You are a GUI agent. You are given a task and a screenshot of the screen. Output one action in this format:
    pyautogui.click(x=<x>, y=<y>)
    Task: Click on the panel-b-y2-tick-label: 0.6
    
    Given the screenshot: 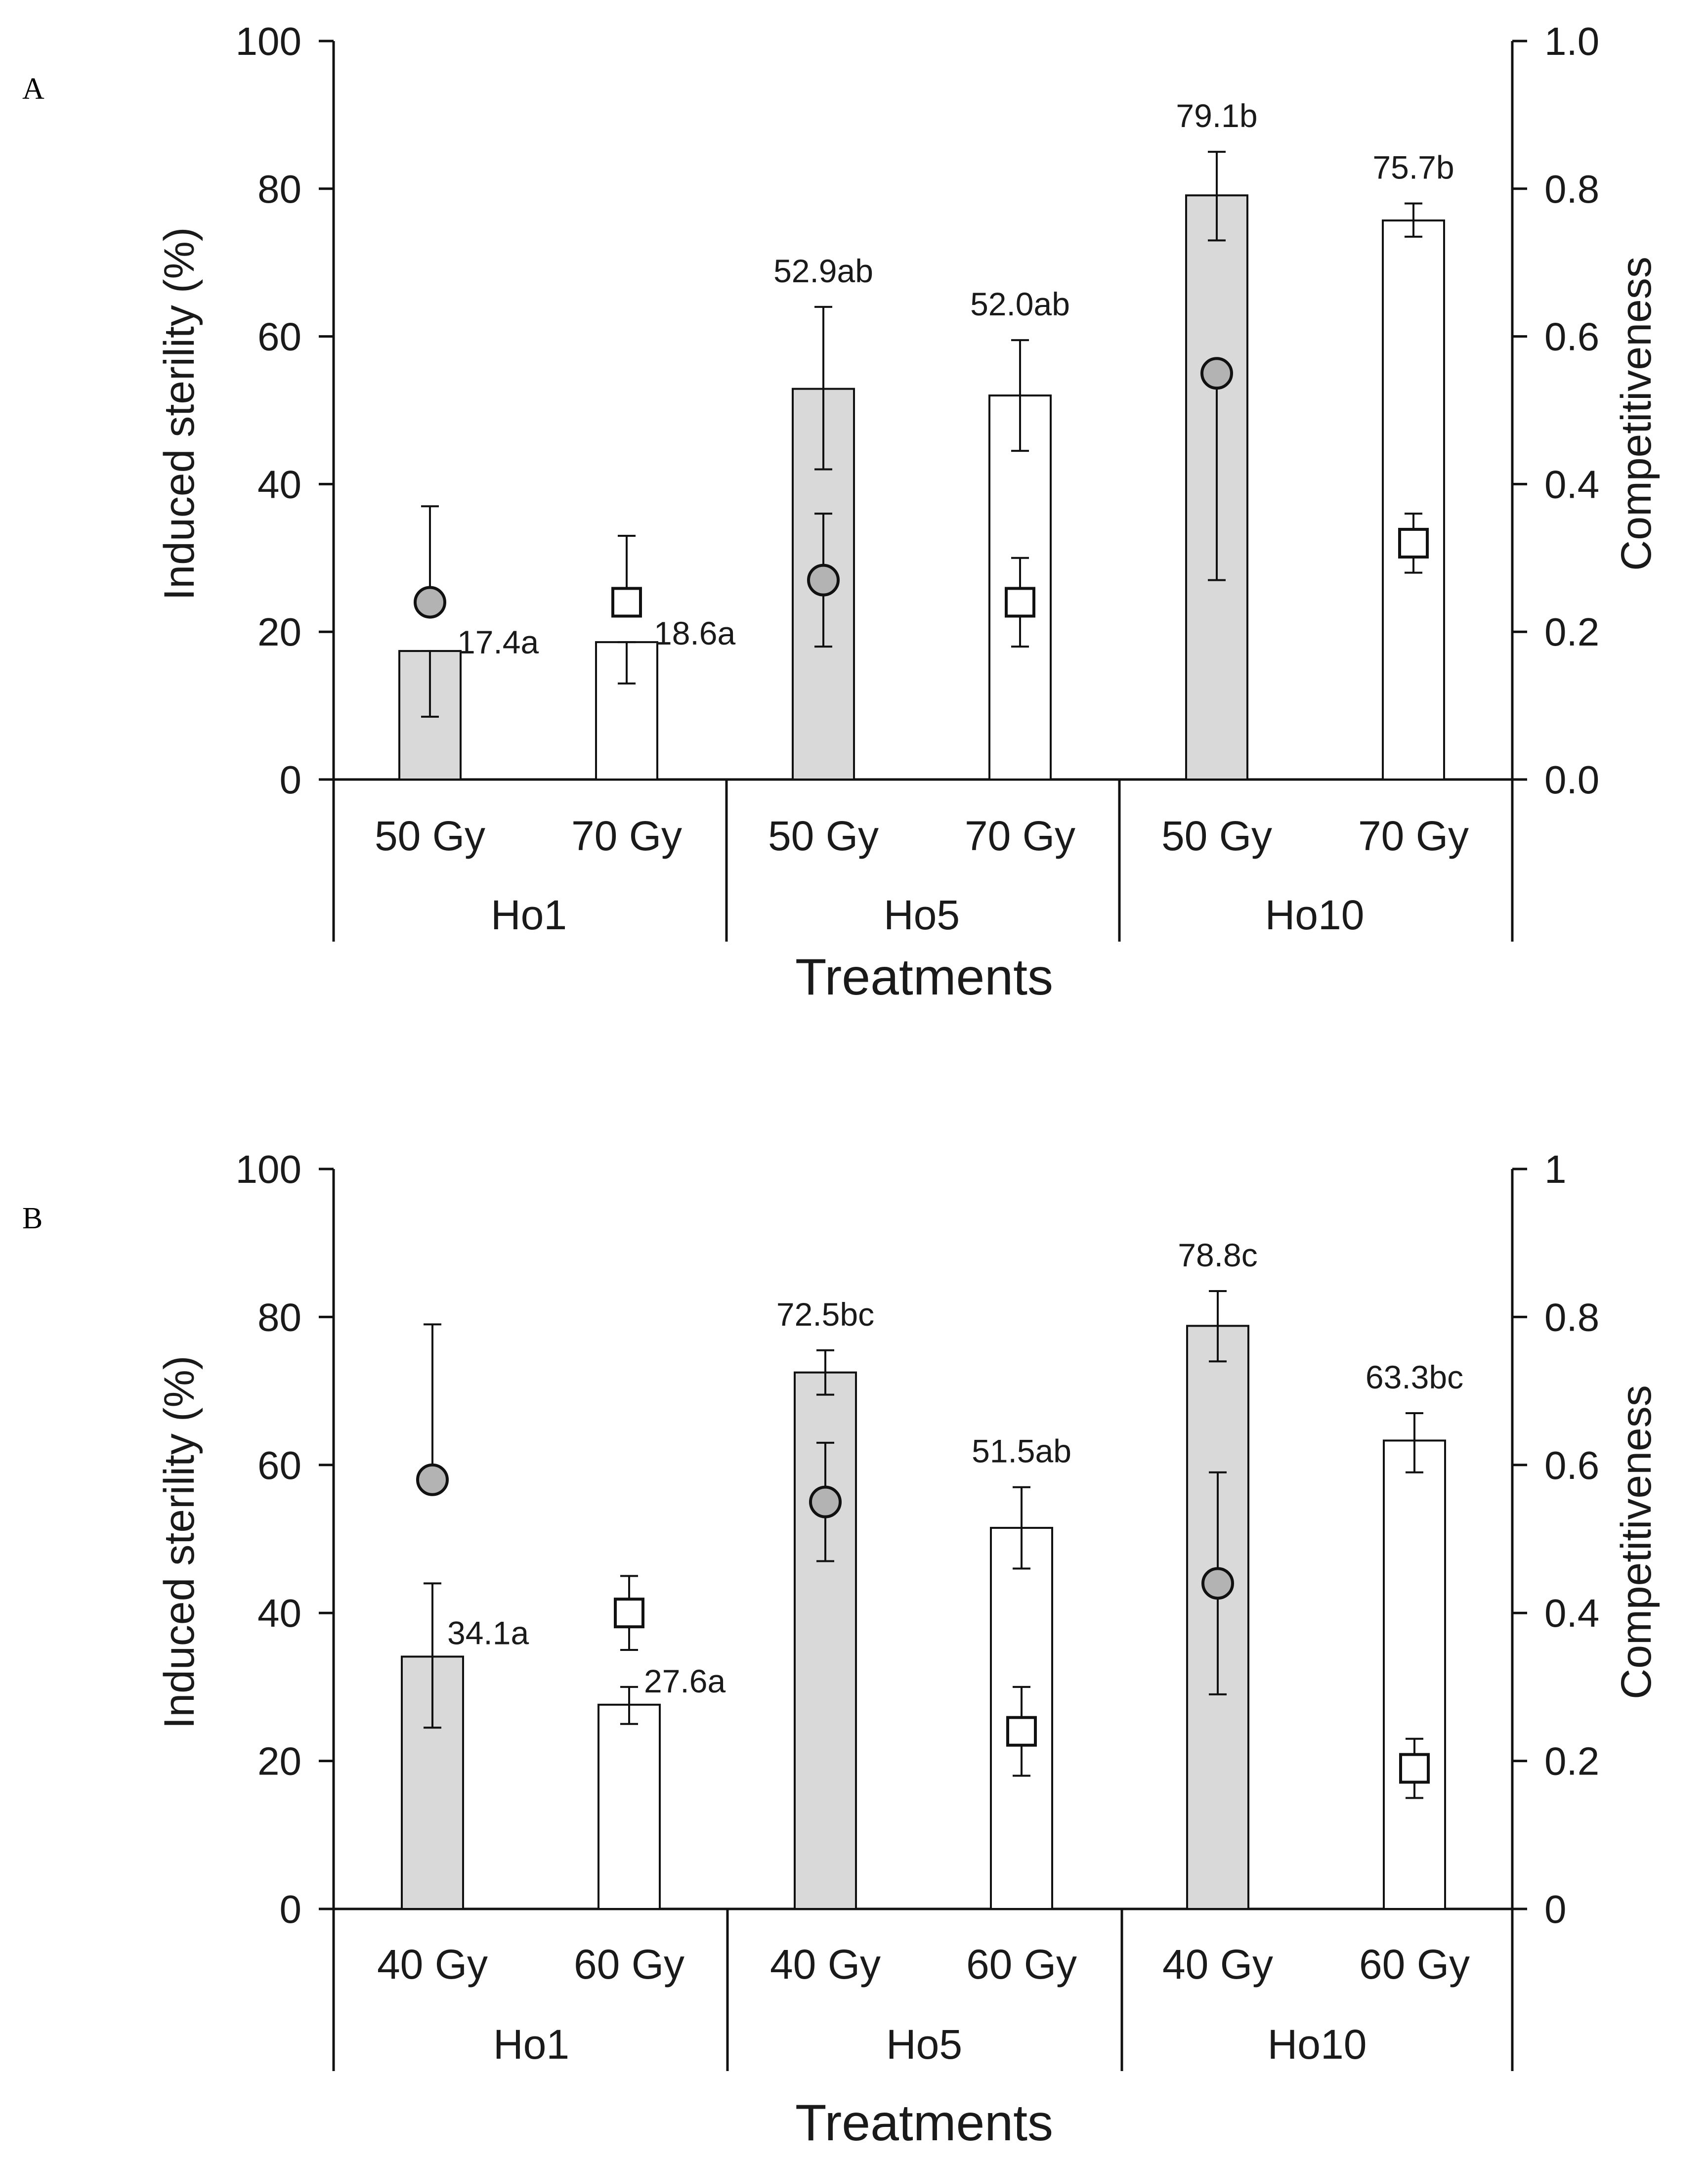 What is the action you would take?
    pyautogui.click(x=1571, y=1465)
    